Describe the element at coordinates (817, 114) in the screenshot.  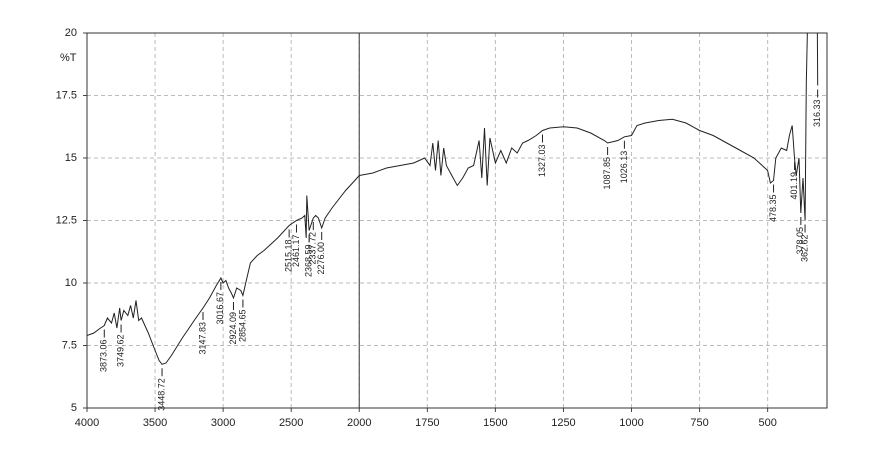
I see `peak-label: 316.33` at that location.